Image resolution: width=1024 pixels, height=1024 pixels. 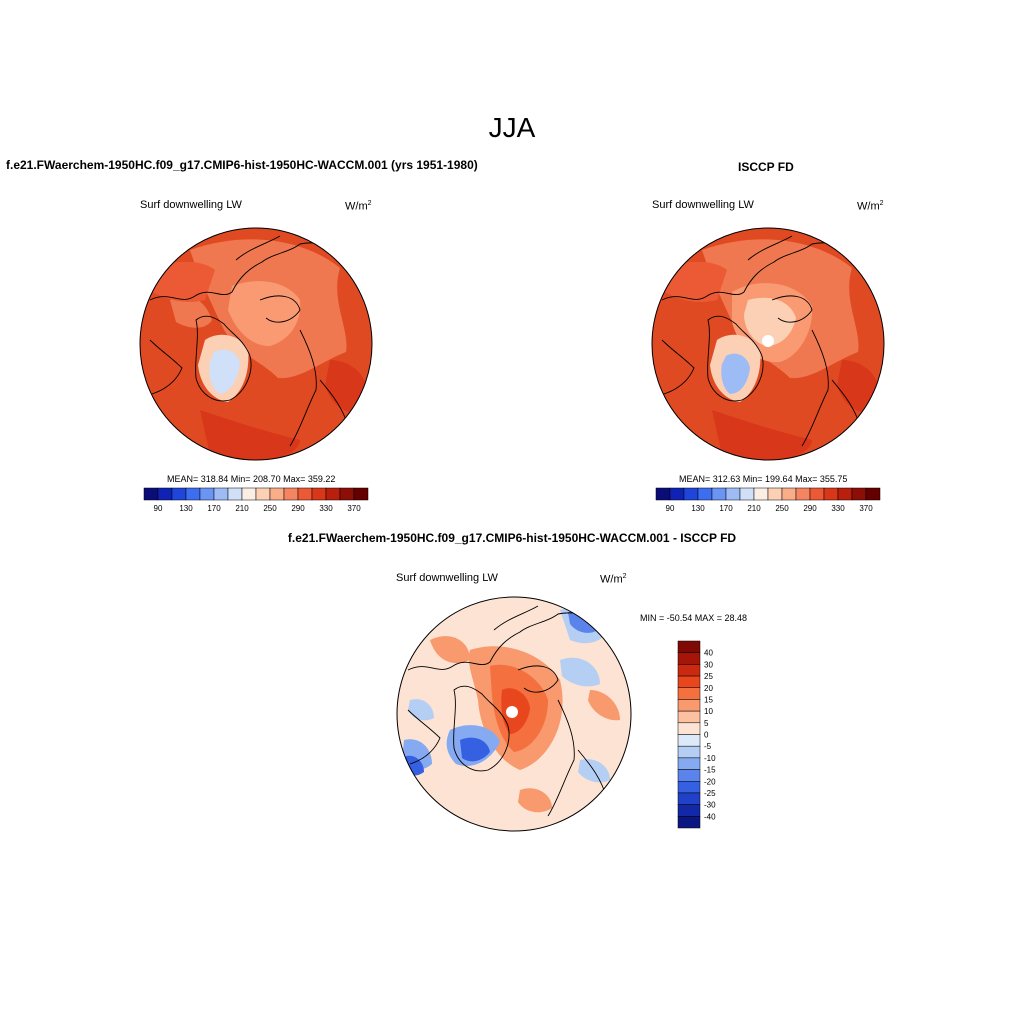 What do you see at coordinates (270, 508) in the screenshot?
I see `left-colorbar-tick-label: 250` at bounding box center [270, 508].